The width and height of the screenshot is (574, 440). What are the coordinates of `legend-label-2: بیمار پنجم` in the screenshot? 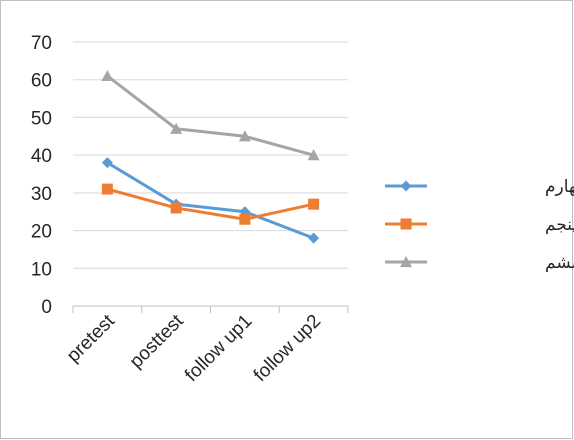 It's located at (559, 225).